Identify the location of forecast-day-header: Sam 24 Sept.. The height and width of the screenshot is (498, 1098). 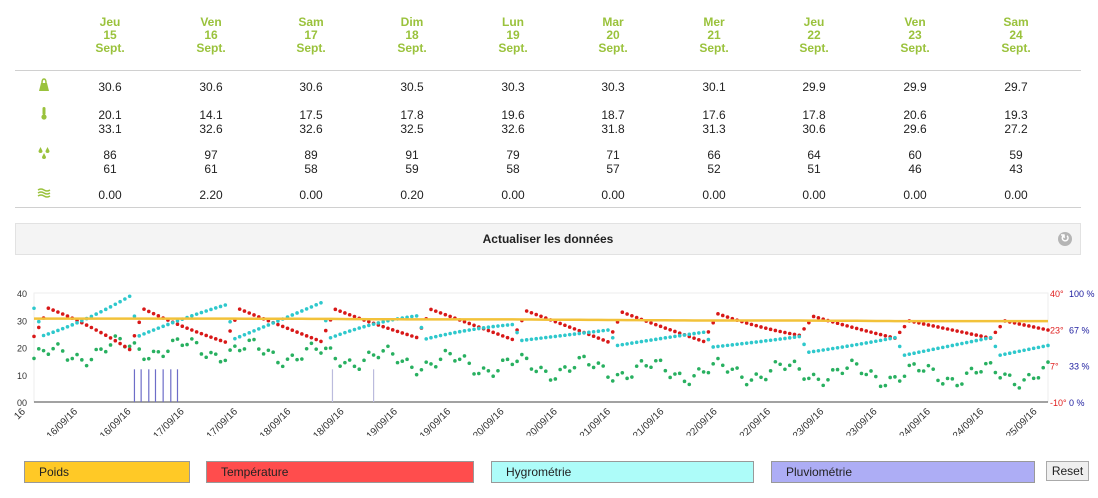
(1016, 35).